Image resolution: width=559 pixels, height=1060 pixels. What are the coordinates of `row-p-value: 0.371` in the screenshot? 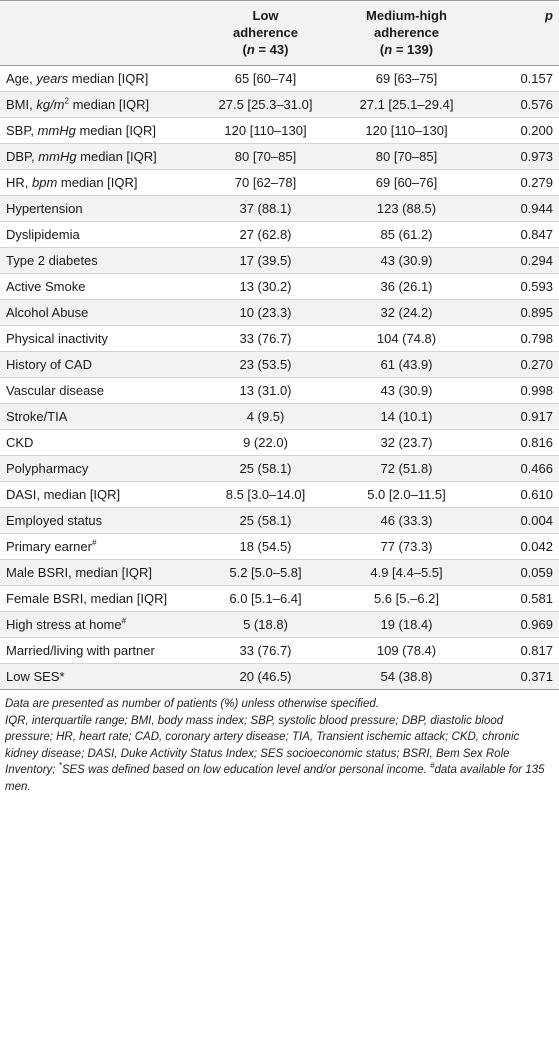 It's located at (519, 676).